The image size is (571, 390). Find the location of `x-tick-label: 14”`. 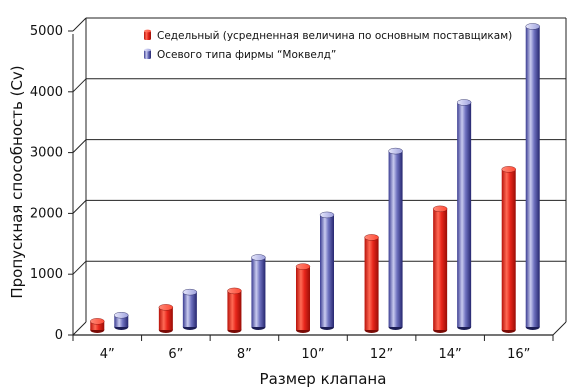

x-tick-label: 14” is located at coordinates (450, 354).